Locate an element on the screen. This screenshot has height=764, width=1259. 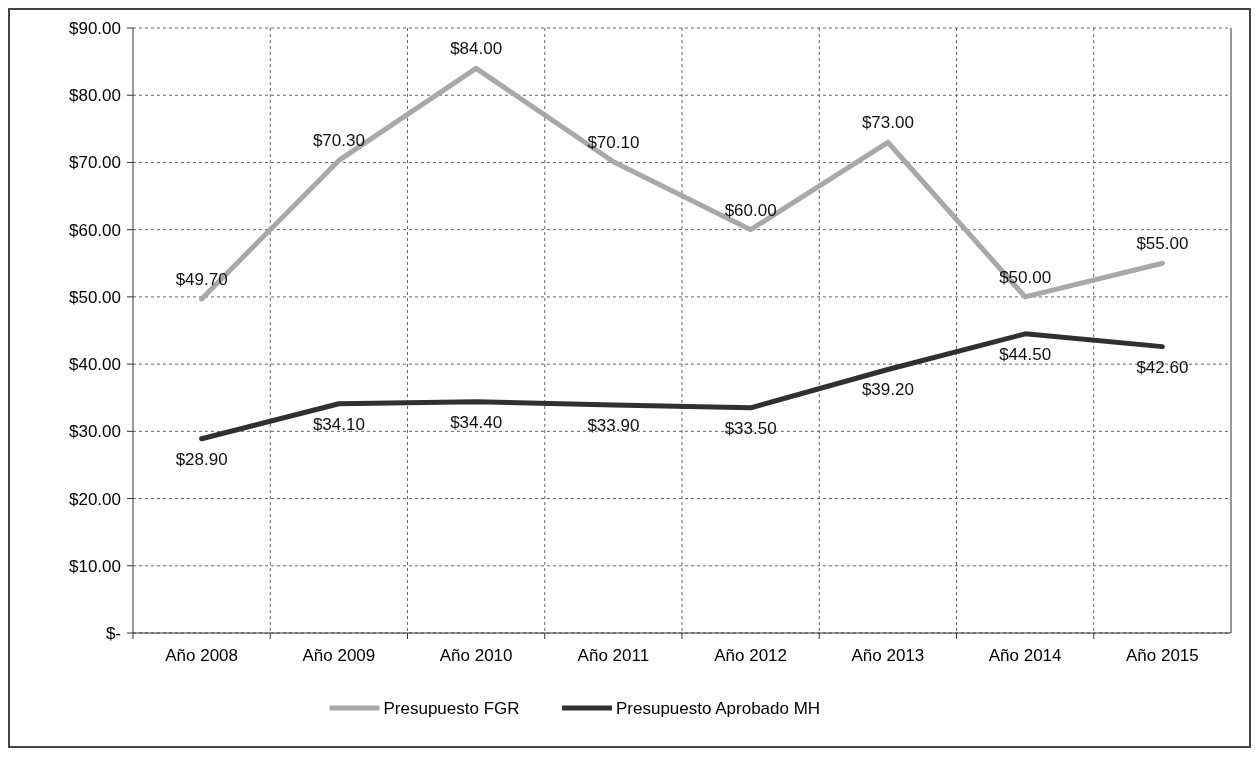
data-label: $73.00 is located at coordinates (887, 123).